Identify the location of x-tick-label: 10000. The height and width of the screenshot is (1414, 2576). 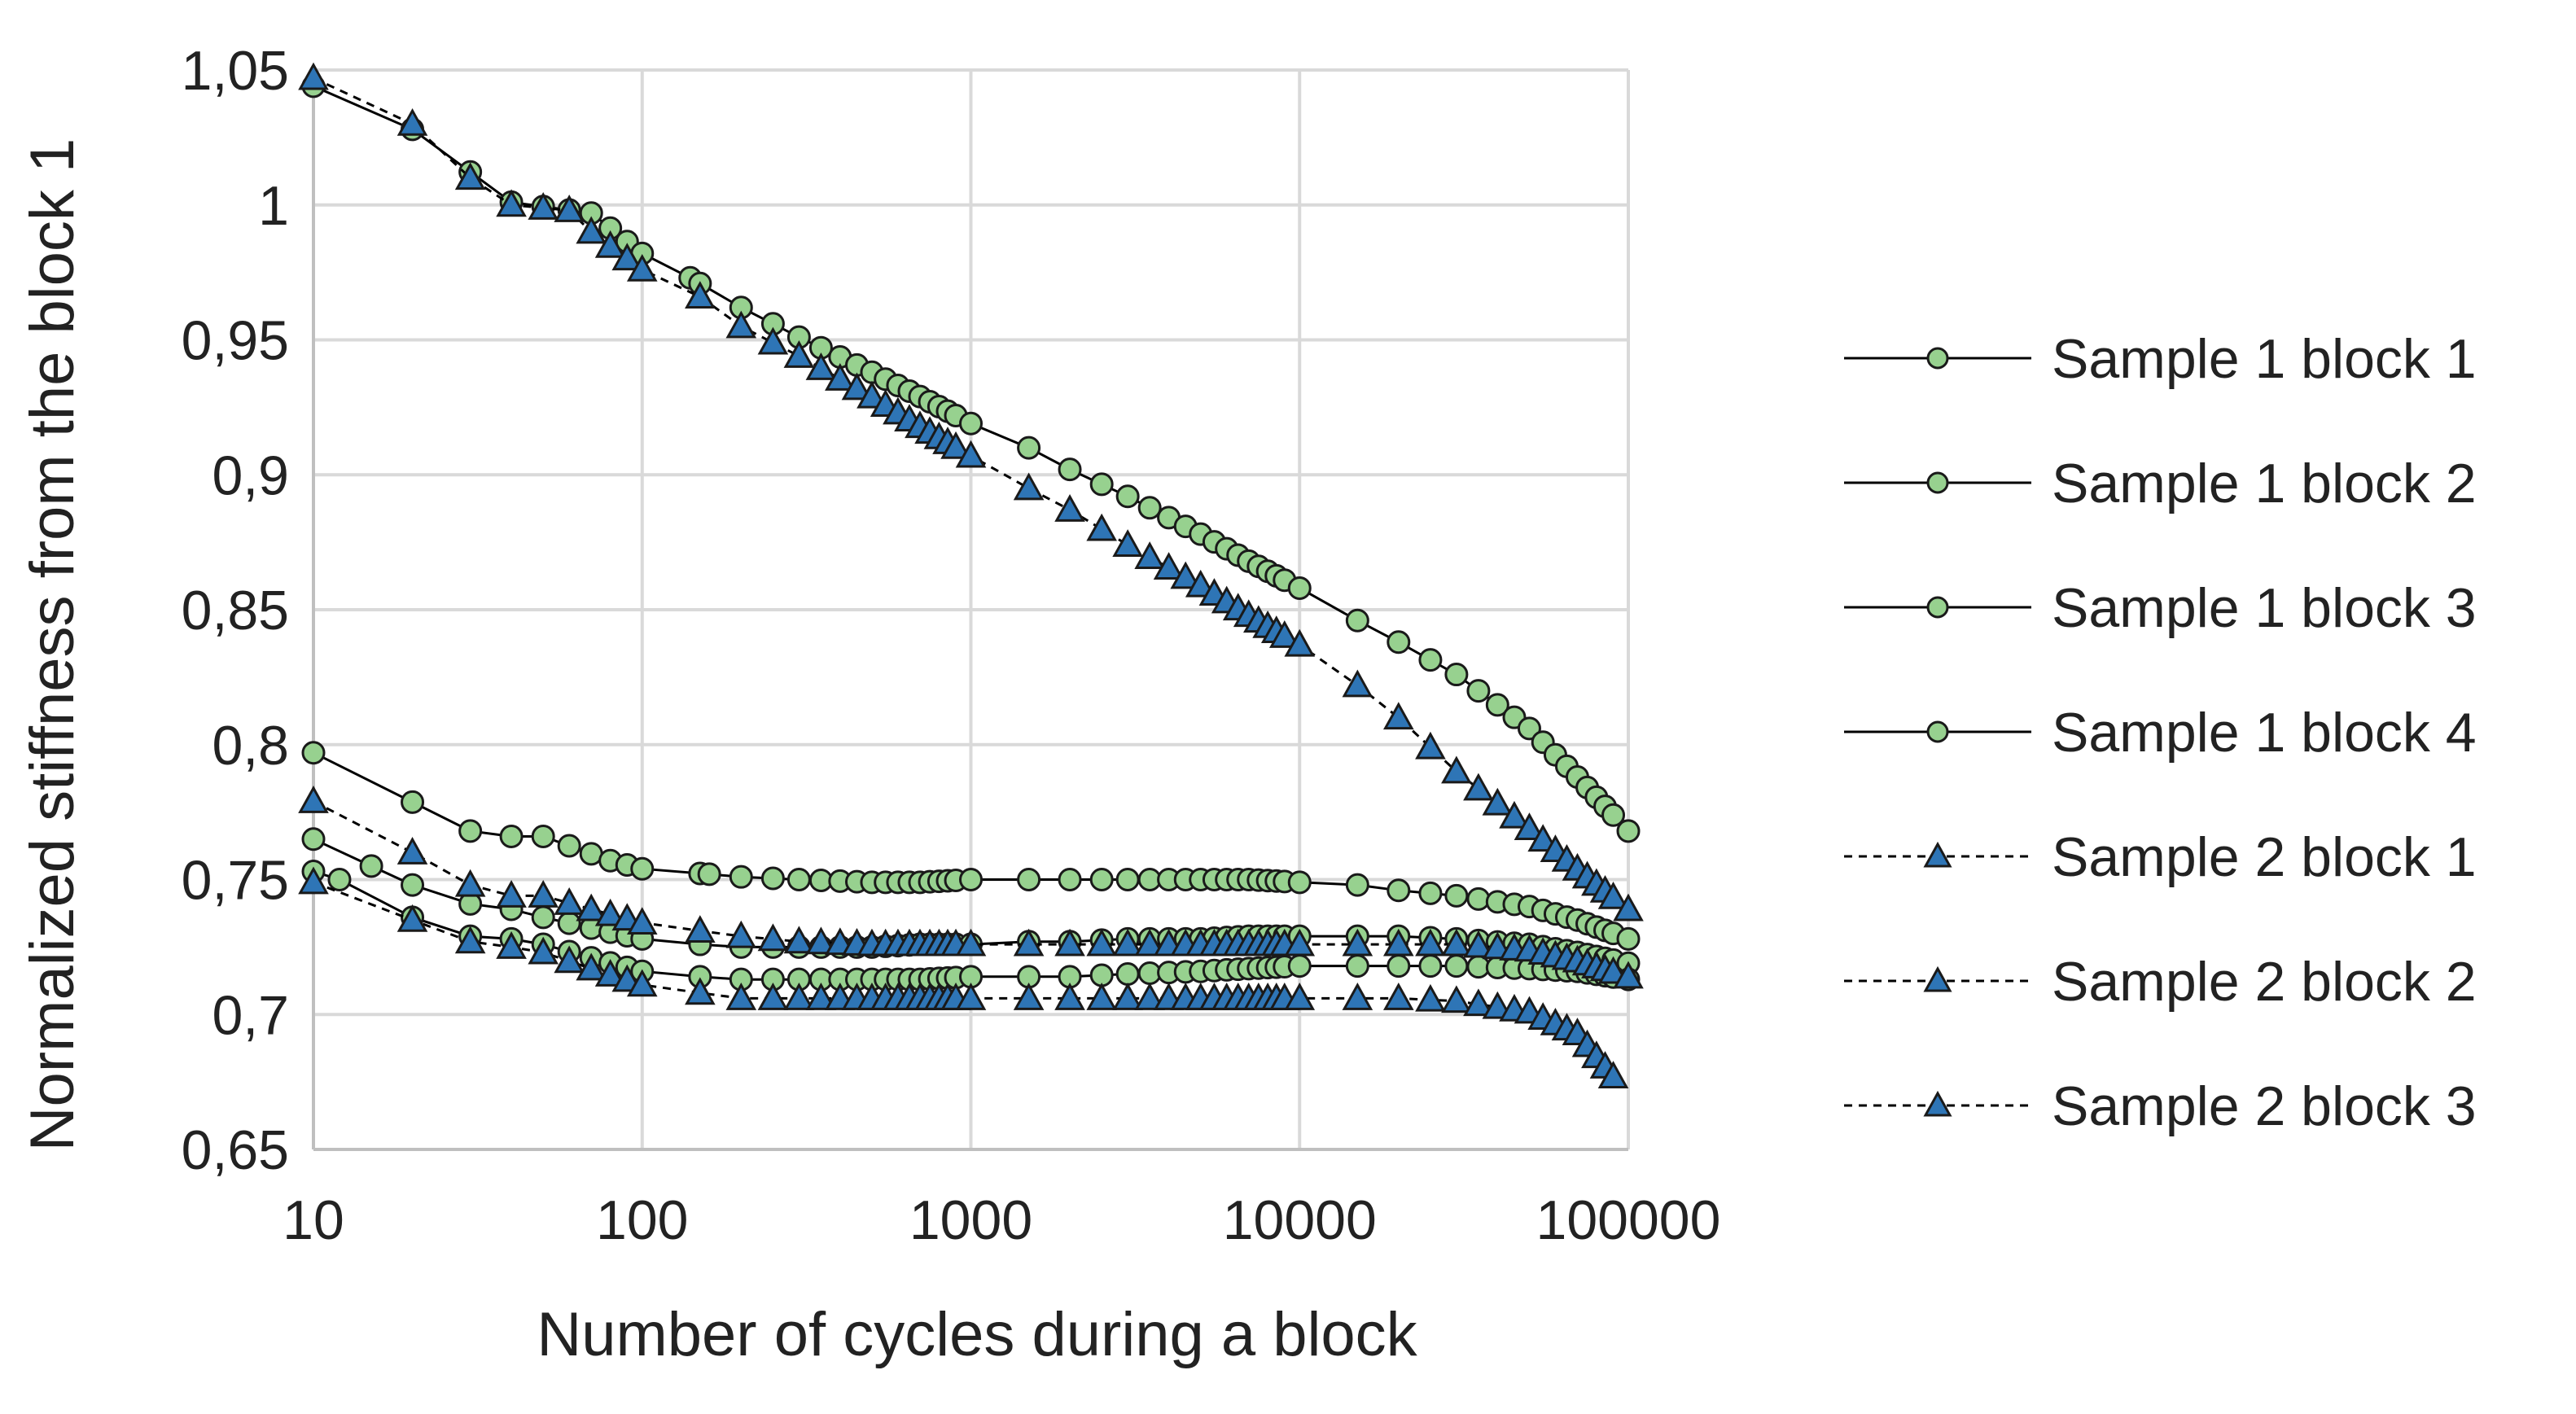
(1300, 1220).